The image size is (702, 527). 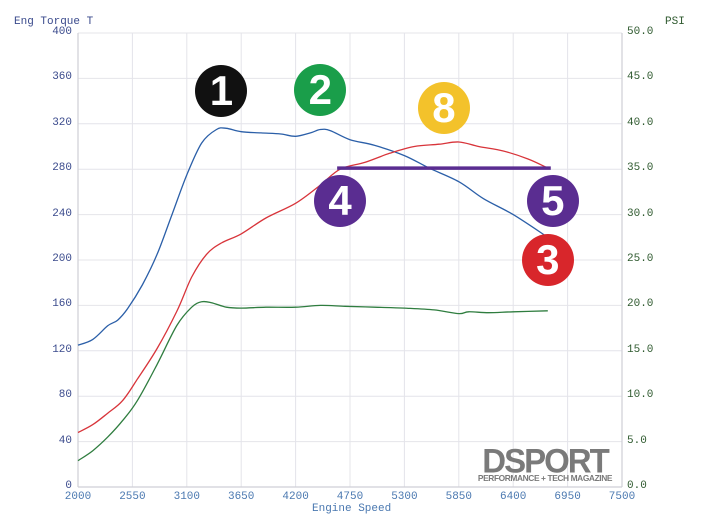 What do you see at coordinates (352, 509) in the screenshot?
I see `x-axis-title: Engine Speed` at bounding box center [352, 509].